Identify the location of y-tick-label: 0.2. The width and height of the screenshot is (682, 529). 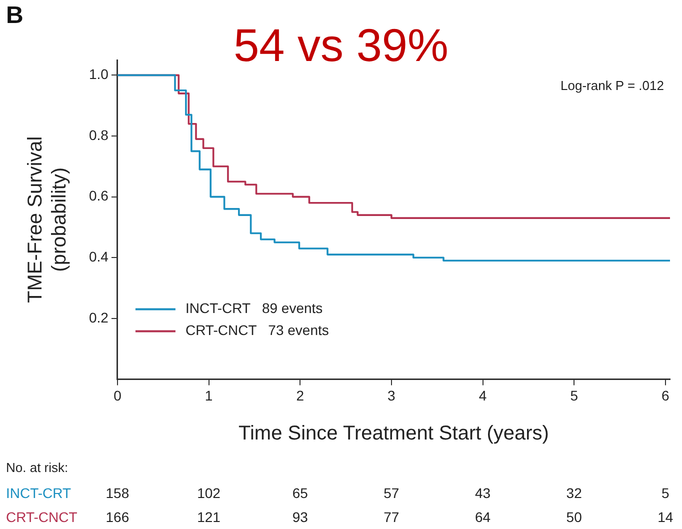
(98, 317).